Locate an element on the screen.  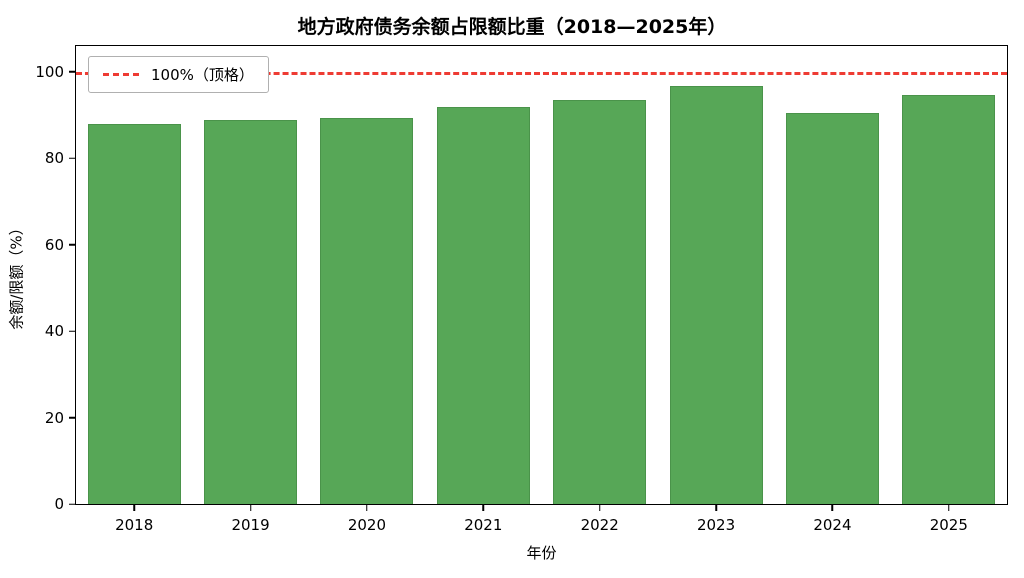
bar-2020 is located at coordinates (367, 311).